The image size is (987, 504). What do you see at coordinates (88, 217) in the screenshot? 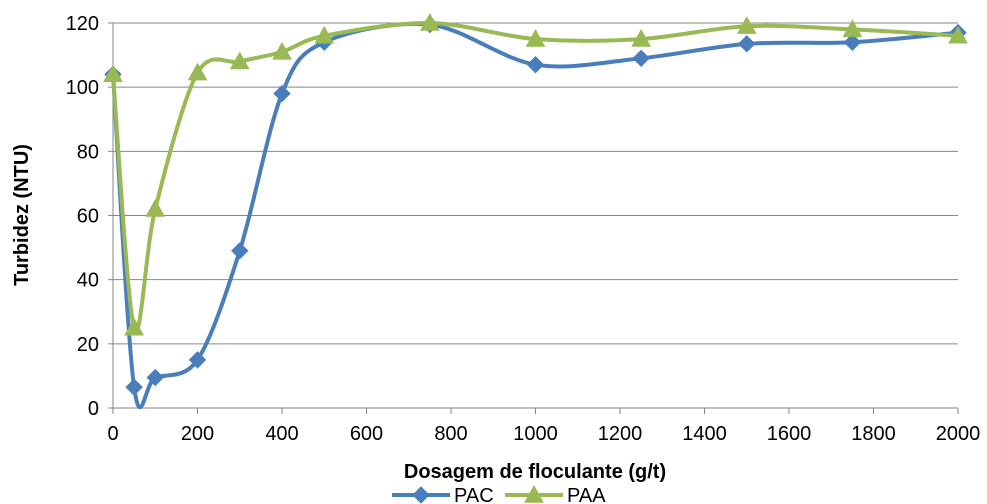
I see `y-tick-label: 60` at bounding box center [88, 217].